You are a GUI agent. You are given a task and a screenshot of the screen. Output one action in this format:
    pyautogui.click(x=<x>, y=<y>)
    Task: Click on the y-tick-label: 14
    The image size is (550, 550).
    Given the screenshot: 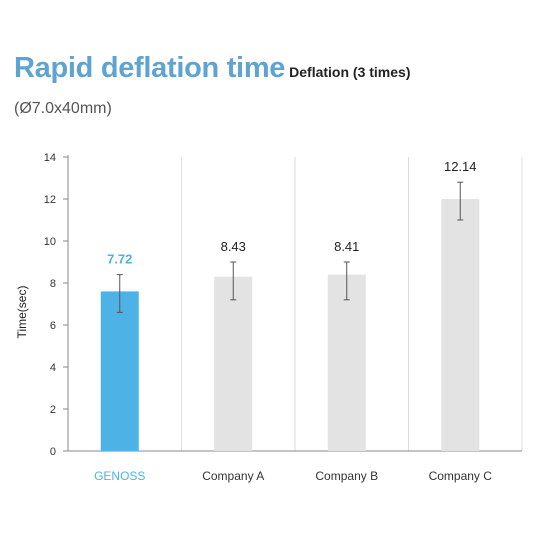 What is the action you would take?
    pyautogui.click(x=50, y=158)
    